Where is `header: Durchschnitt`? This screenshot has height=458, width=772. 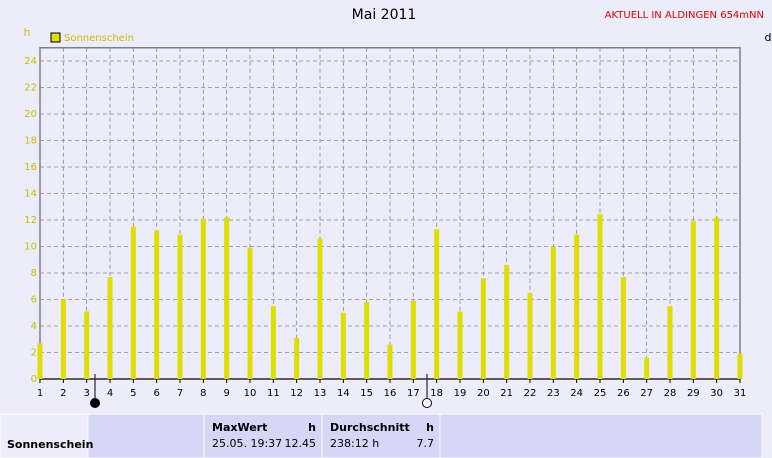
header: Durchschnitt is located at coordinates (370, 427).